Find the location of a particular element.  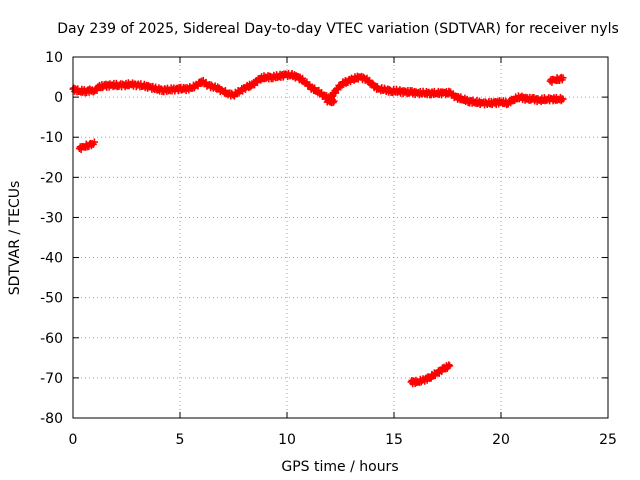

y-tick-label: -20 is located at coordinates (51, 178).